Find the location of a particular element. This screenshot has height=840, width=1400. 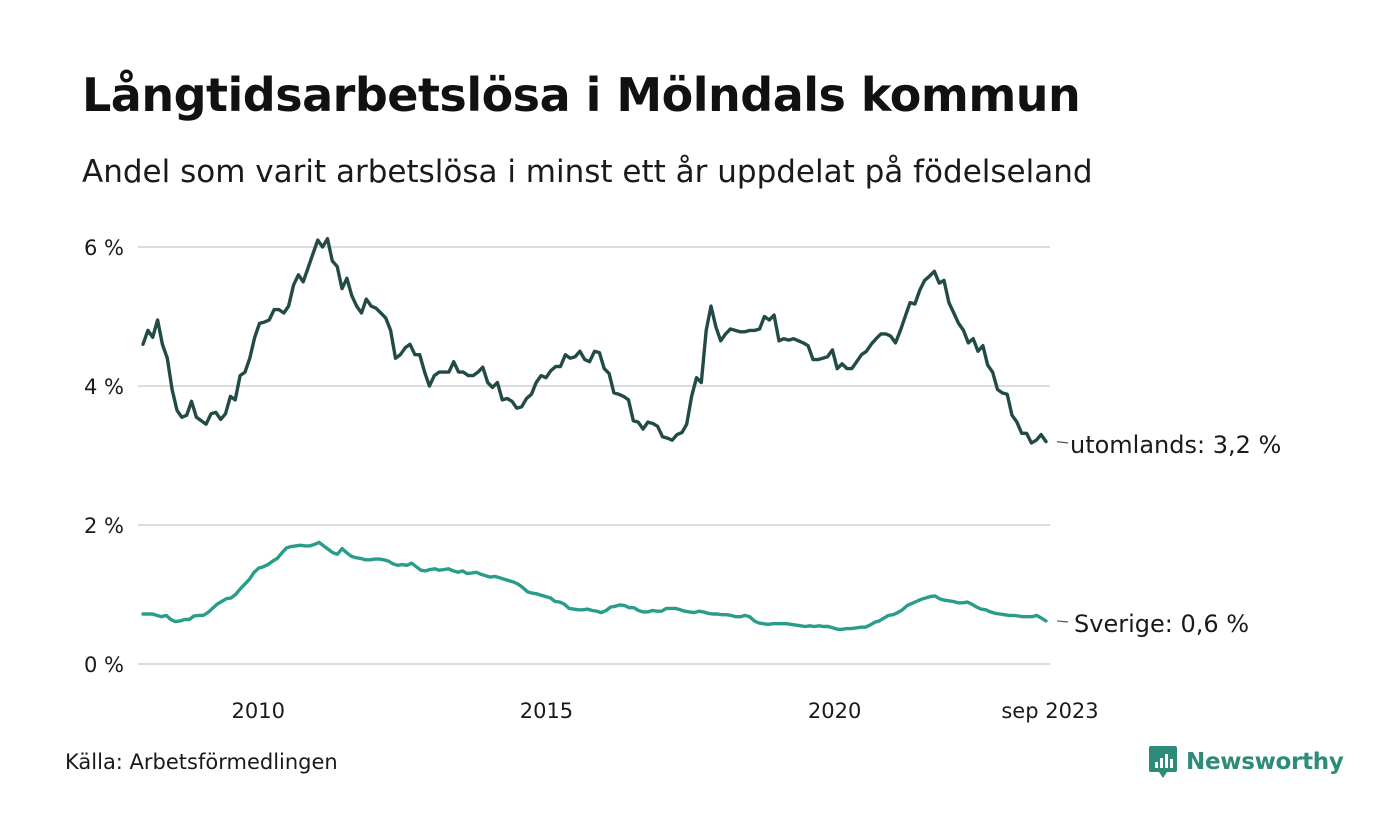

chart-title: Långtidsarbetslösa i Mölndals kommun is located at coordinates (581, 95).